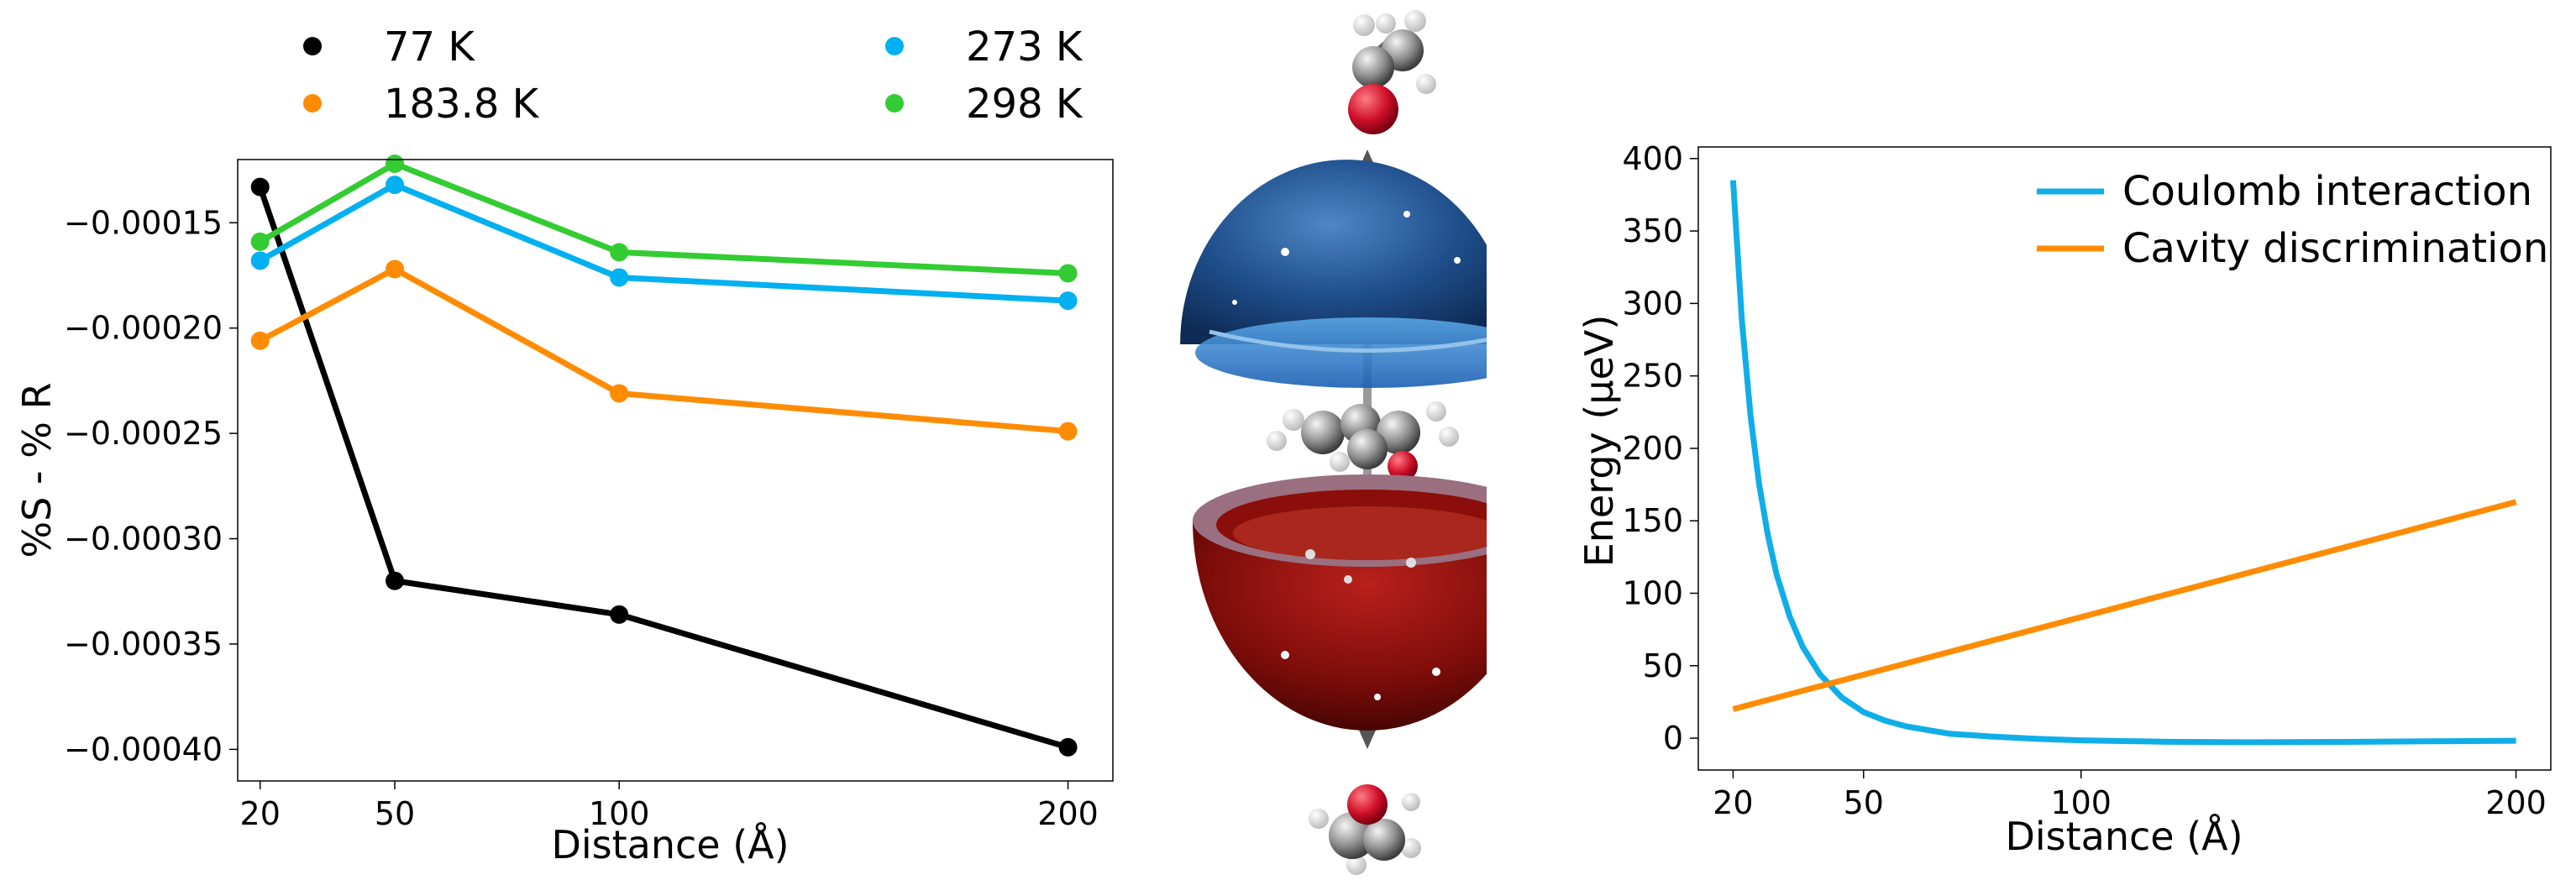 Image resolution: width=2576 pixels, height=896 pixels. What do you see at coordinates (663, 218) in the screenshot?
I see `series-line-298-k` at bounding box center [663, 218].